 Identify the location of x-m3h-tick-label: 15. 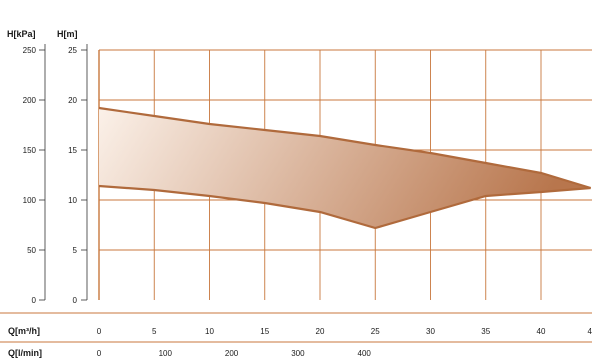
(264, 331).